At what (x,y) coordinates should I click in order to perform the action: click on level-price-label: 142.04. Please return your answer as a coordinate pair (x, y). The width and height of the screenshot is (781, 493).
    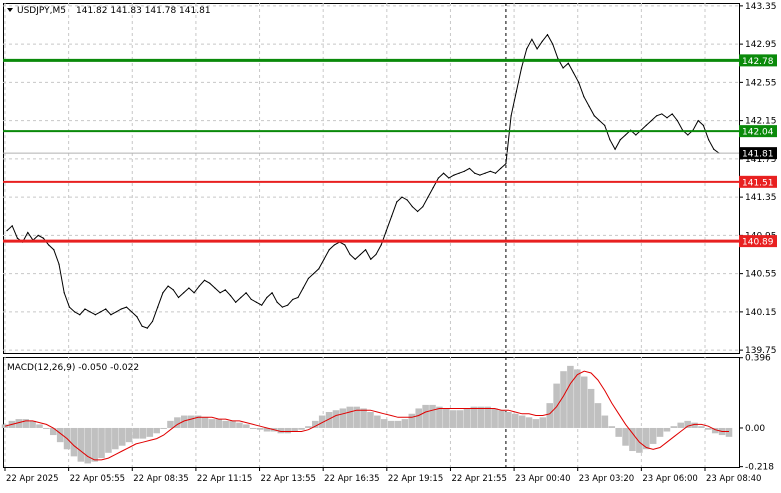
    Looking at the image, I should click on (758, 133).